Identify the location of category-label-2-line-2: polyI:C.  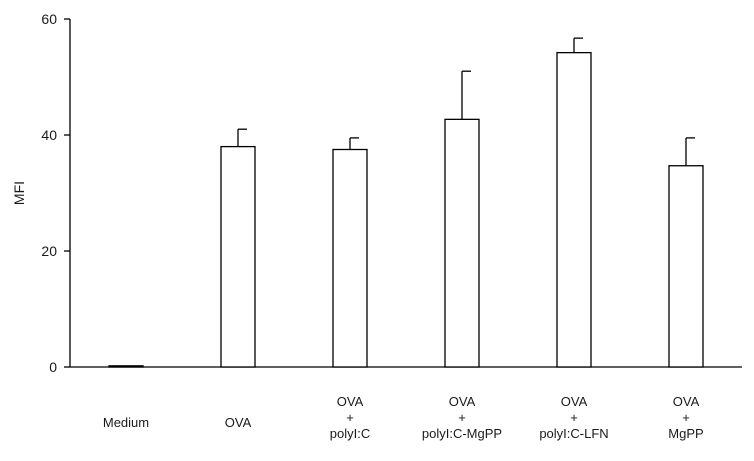
(350, 433).